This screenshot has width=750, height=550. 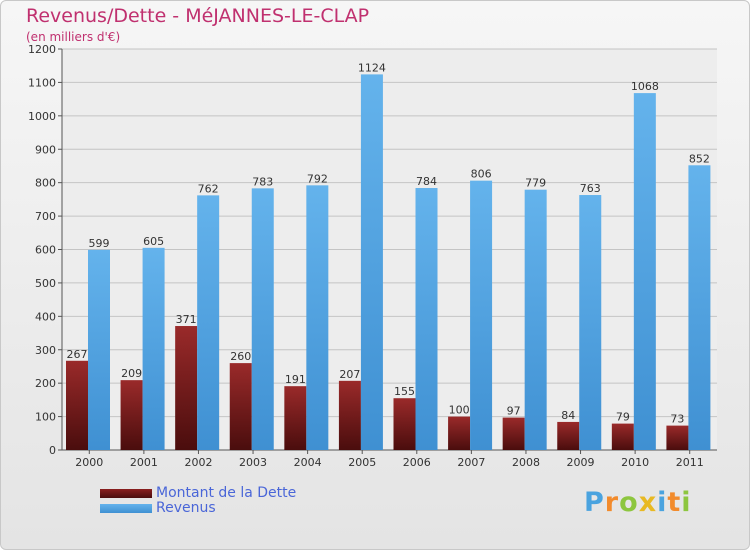 I want to click on y-tick-label: 0, so click(x=52, y=450).